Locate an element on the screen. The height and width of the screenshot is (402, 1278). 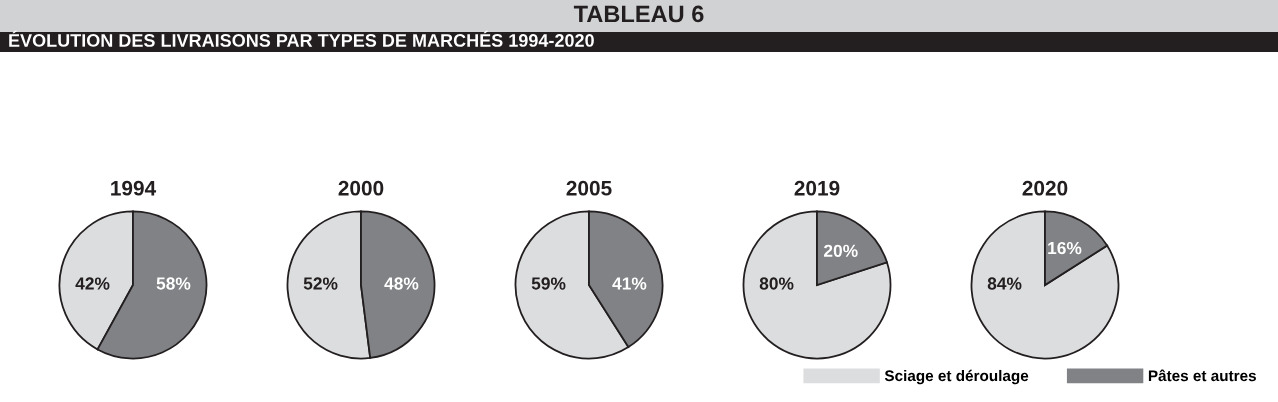
legend-label: Sciage et déroulage is located at coordinates (956, 377).